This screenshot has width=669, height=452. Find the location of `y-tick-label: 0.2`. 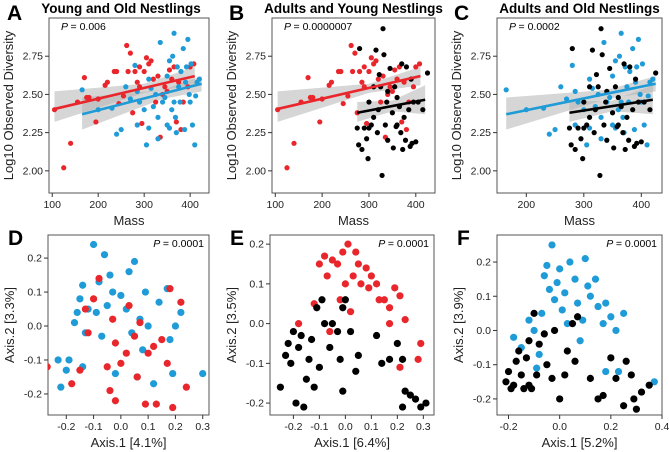

y-tick-label: 0.2 is located at coordinates (34, 259).